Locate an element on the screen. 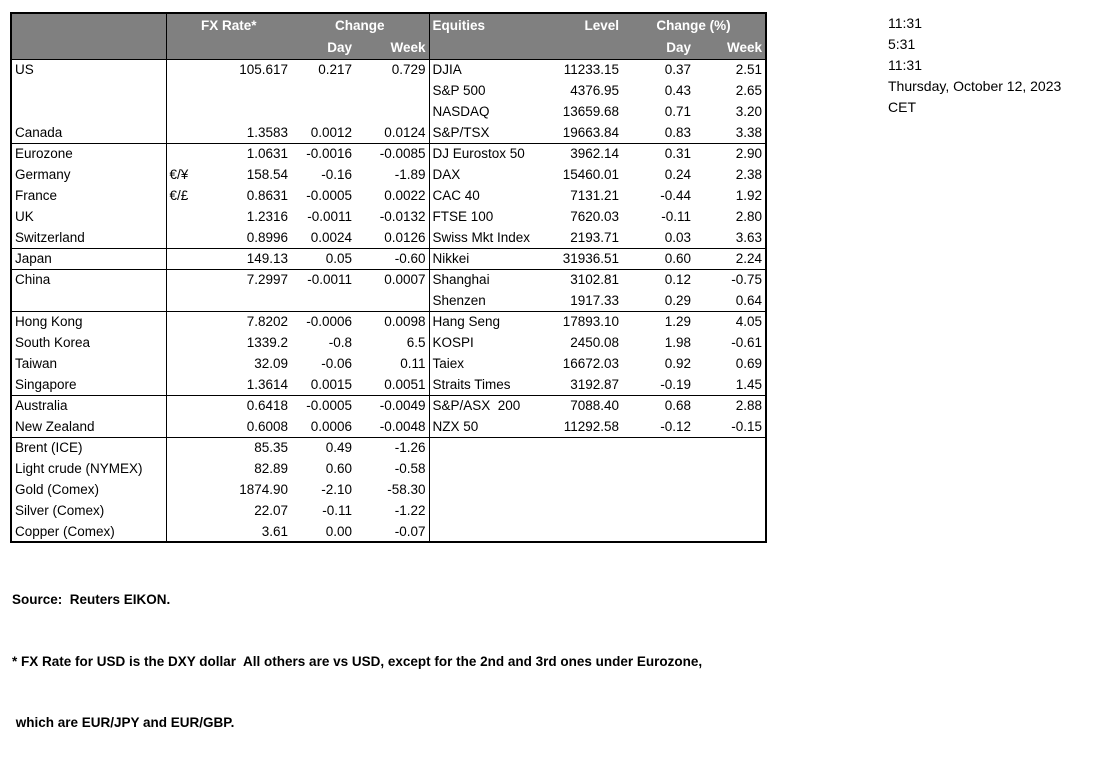  equity-week-change-value: 2.80 is located at coordinates (749, 216).